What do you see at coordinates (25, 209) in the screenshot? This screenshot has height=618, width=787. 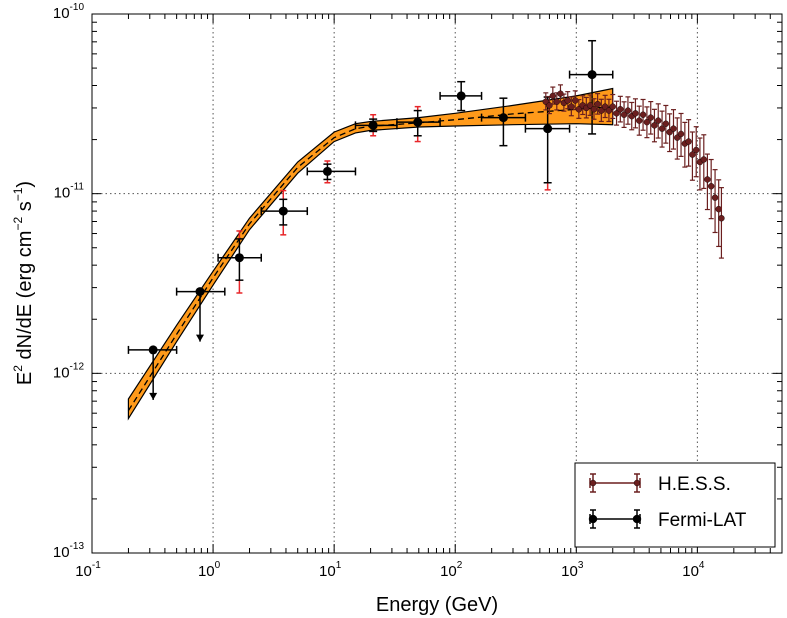 I see `y-label-middle2: s` at bounding box center [25, 209].